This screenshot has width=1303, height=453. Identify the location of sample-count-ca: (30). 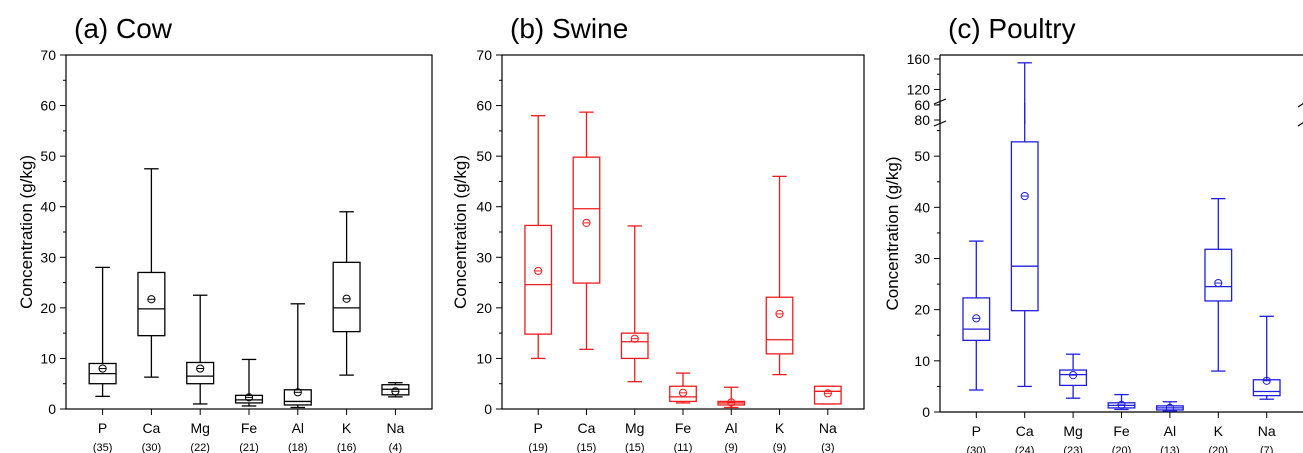
(152, 447).